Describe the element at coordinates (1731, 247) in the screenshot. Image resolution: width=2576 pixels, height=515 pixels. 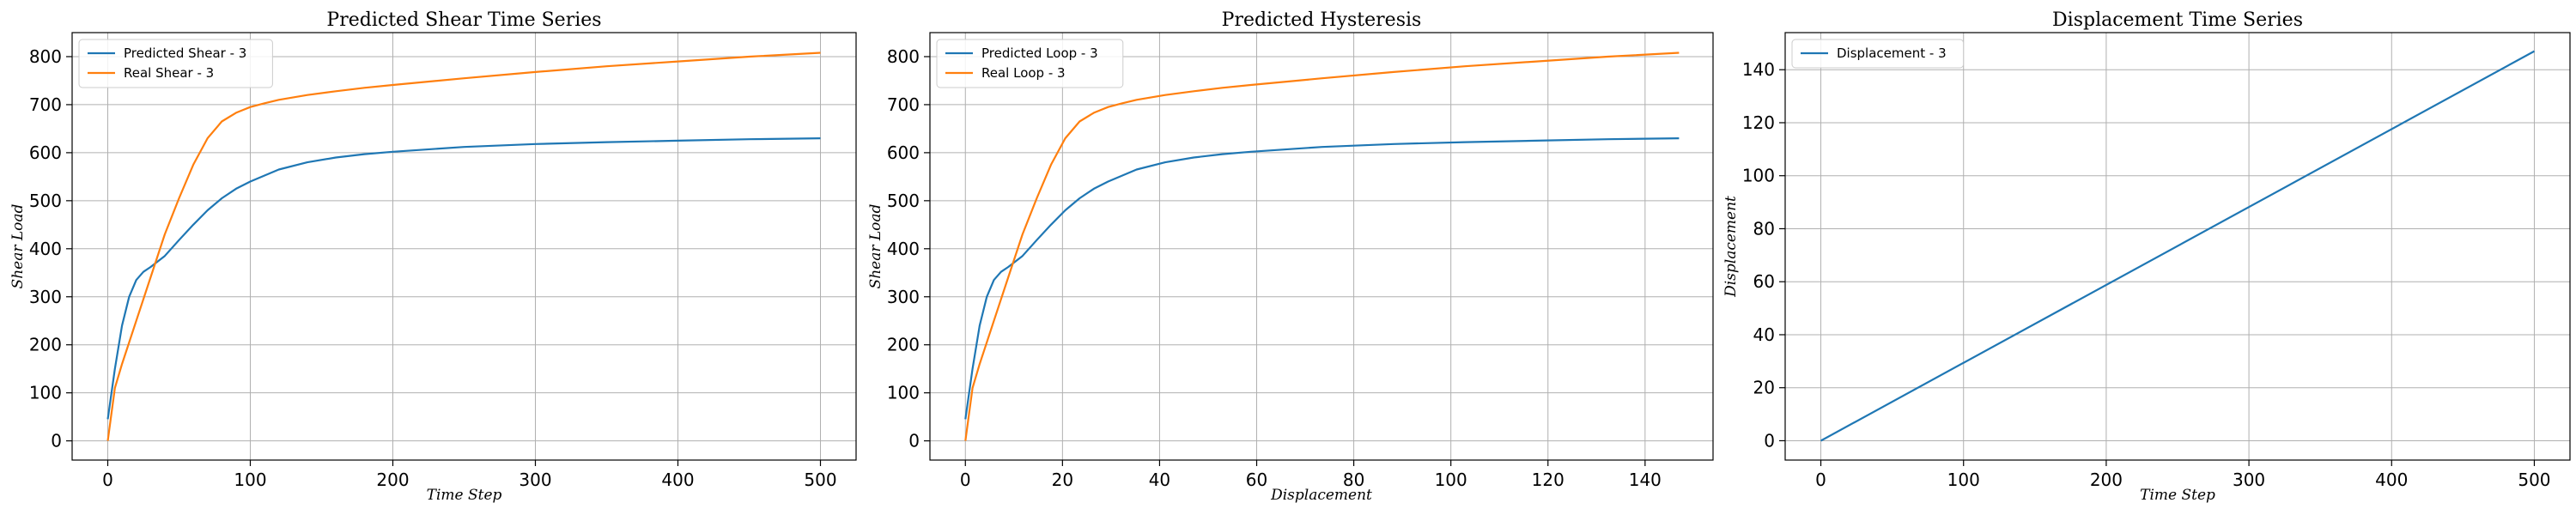
I see `y-axis-label: Displacement` at that location.